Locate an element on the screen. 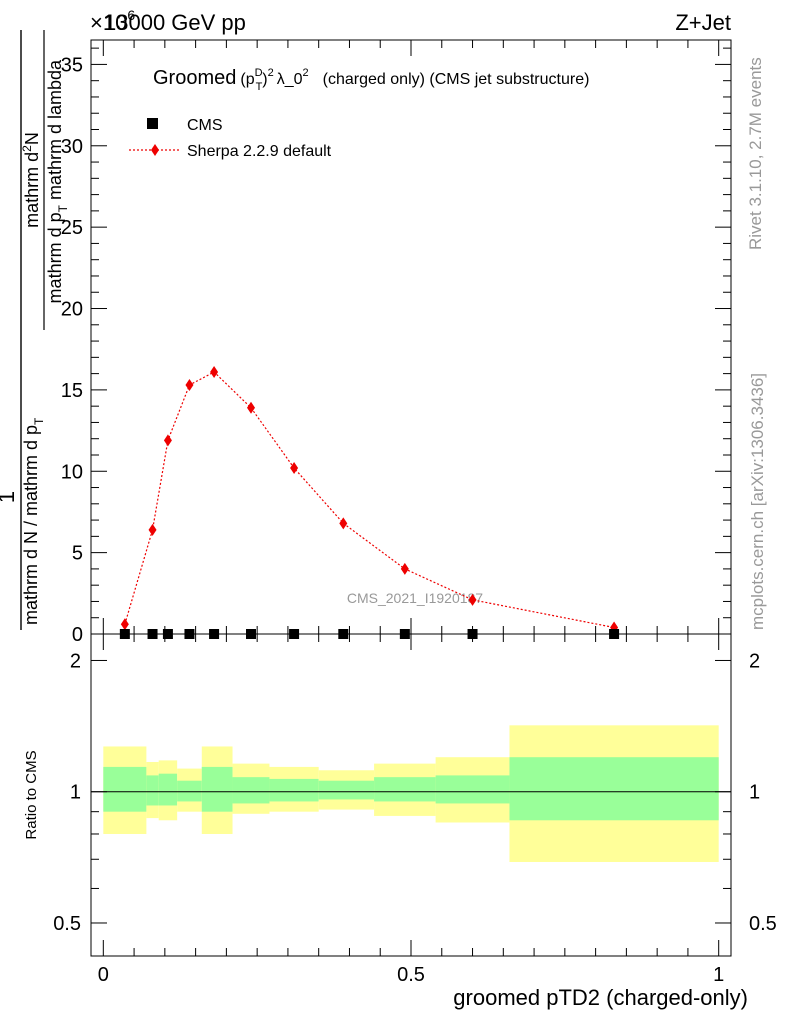 The image size is (786, 1029). energy-label: 13000 GeV pp is located at coordinates (175, 22).